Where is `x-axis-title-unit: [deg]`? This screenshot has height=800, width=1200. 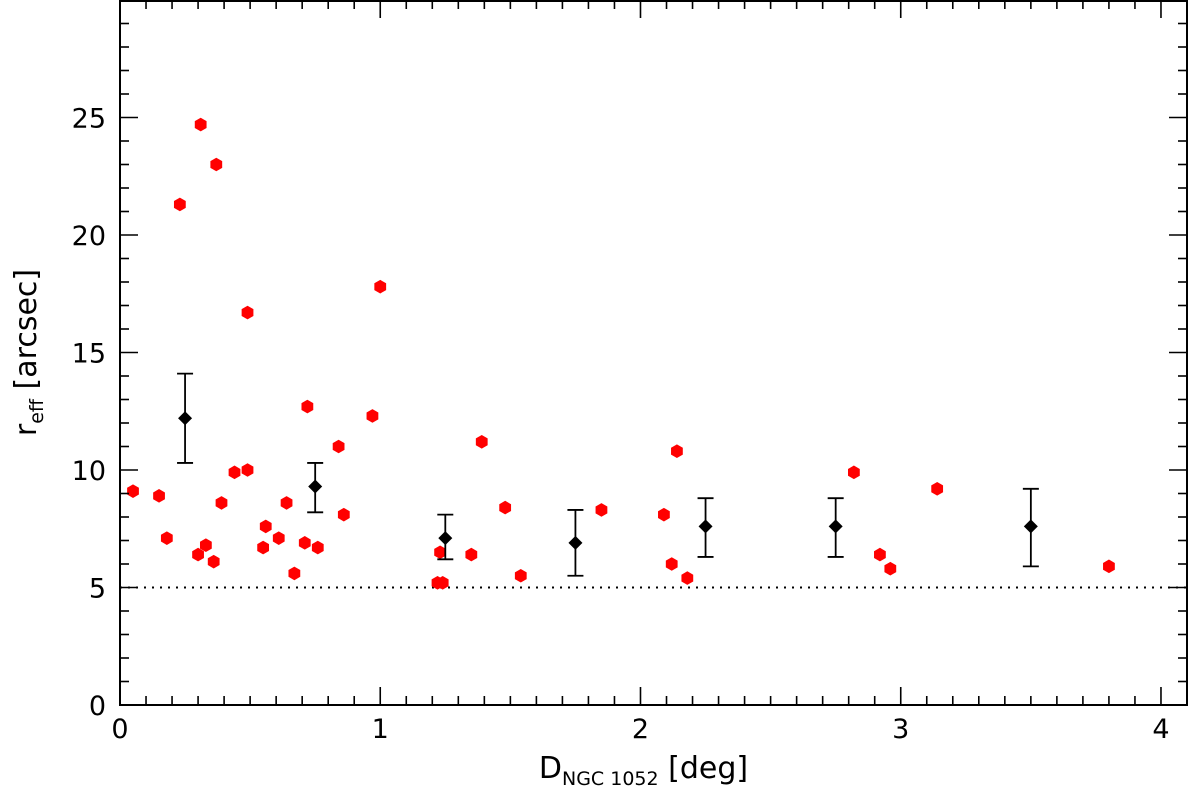 x-axis-title-unit: [deg] is located at coordinates (708, 768).